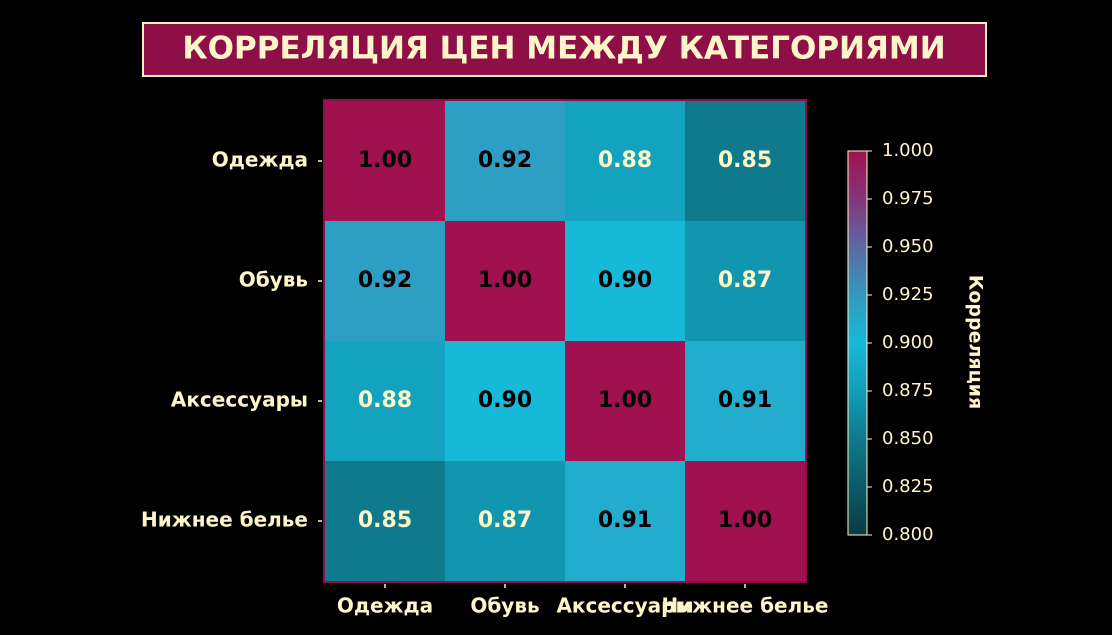 The width and height of the screenshot is (1112, 635). What do you see at coordinates (624, 606) in the screenshot?
I see `x-tick-label: Аксессуары` at bounding box center [624, 606].